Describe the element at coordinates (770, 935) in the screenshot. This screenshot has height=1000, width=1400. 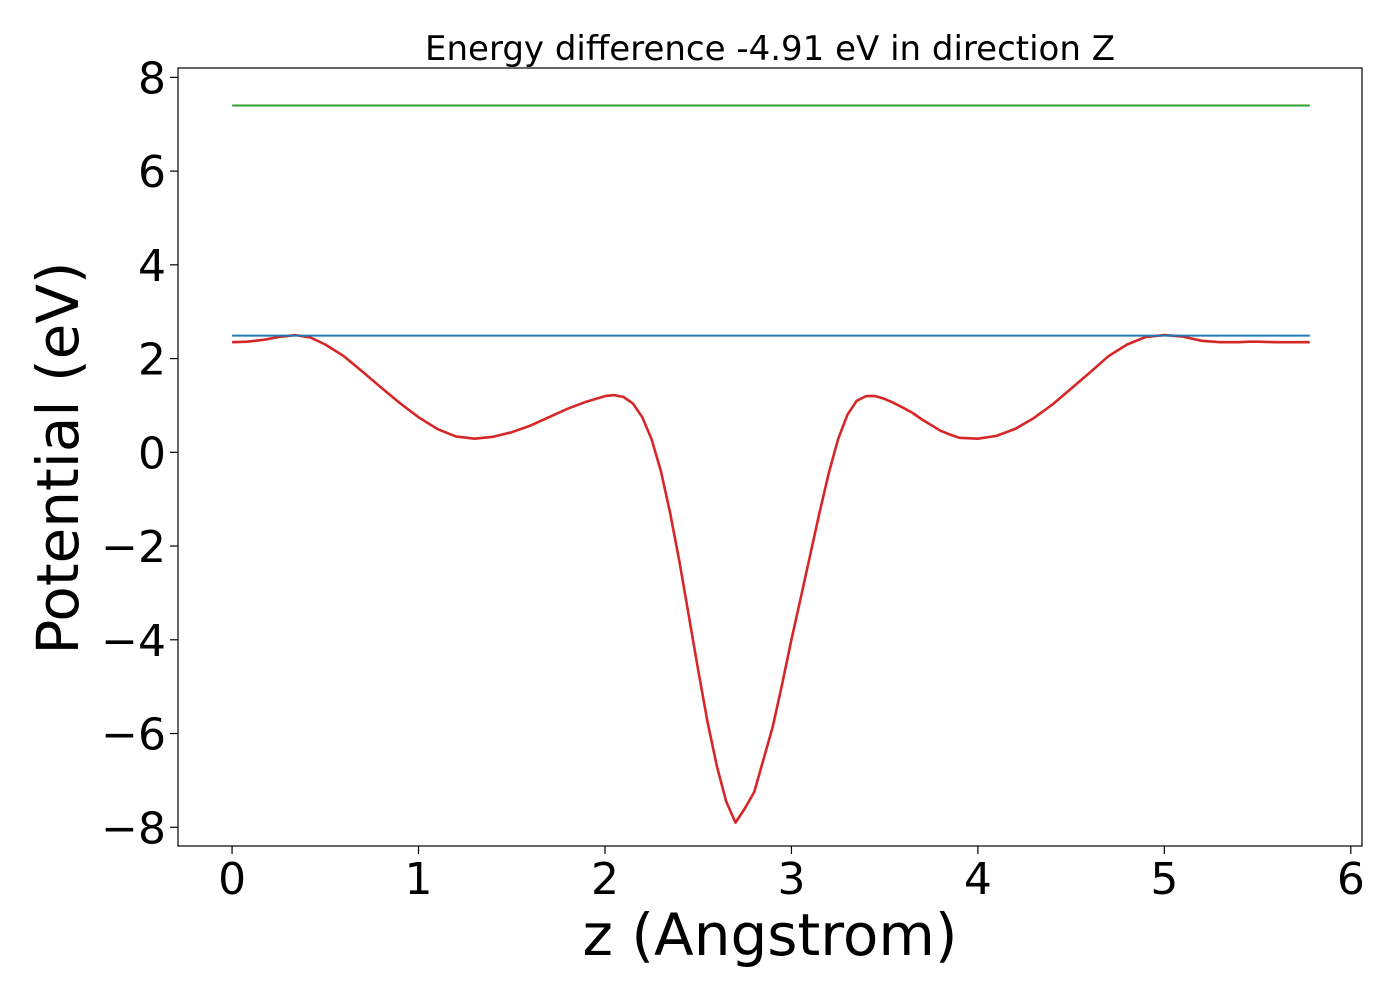
I see `x-axis-label: z (Angstrom)` at that location.